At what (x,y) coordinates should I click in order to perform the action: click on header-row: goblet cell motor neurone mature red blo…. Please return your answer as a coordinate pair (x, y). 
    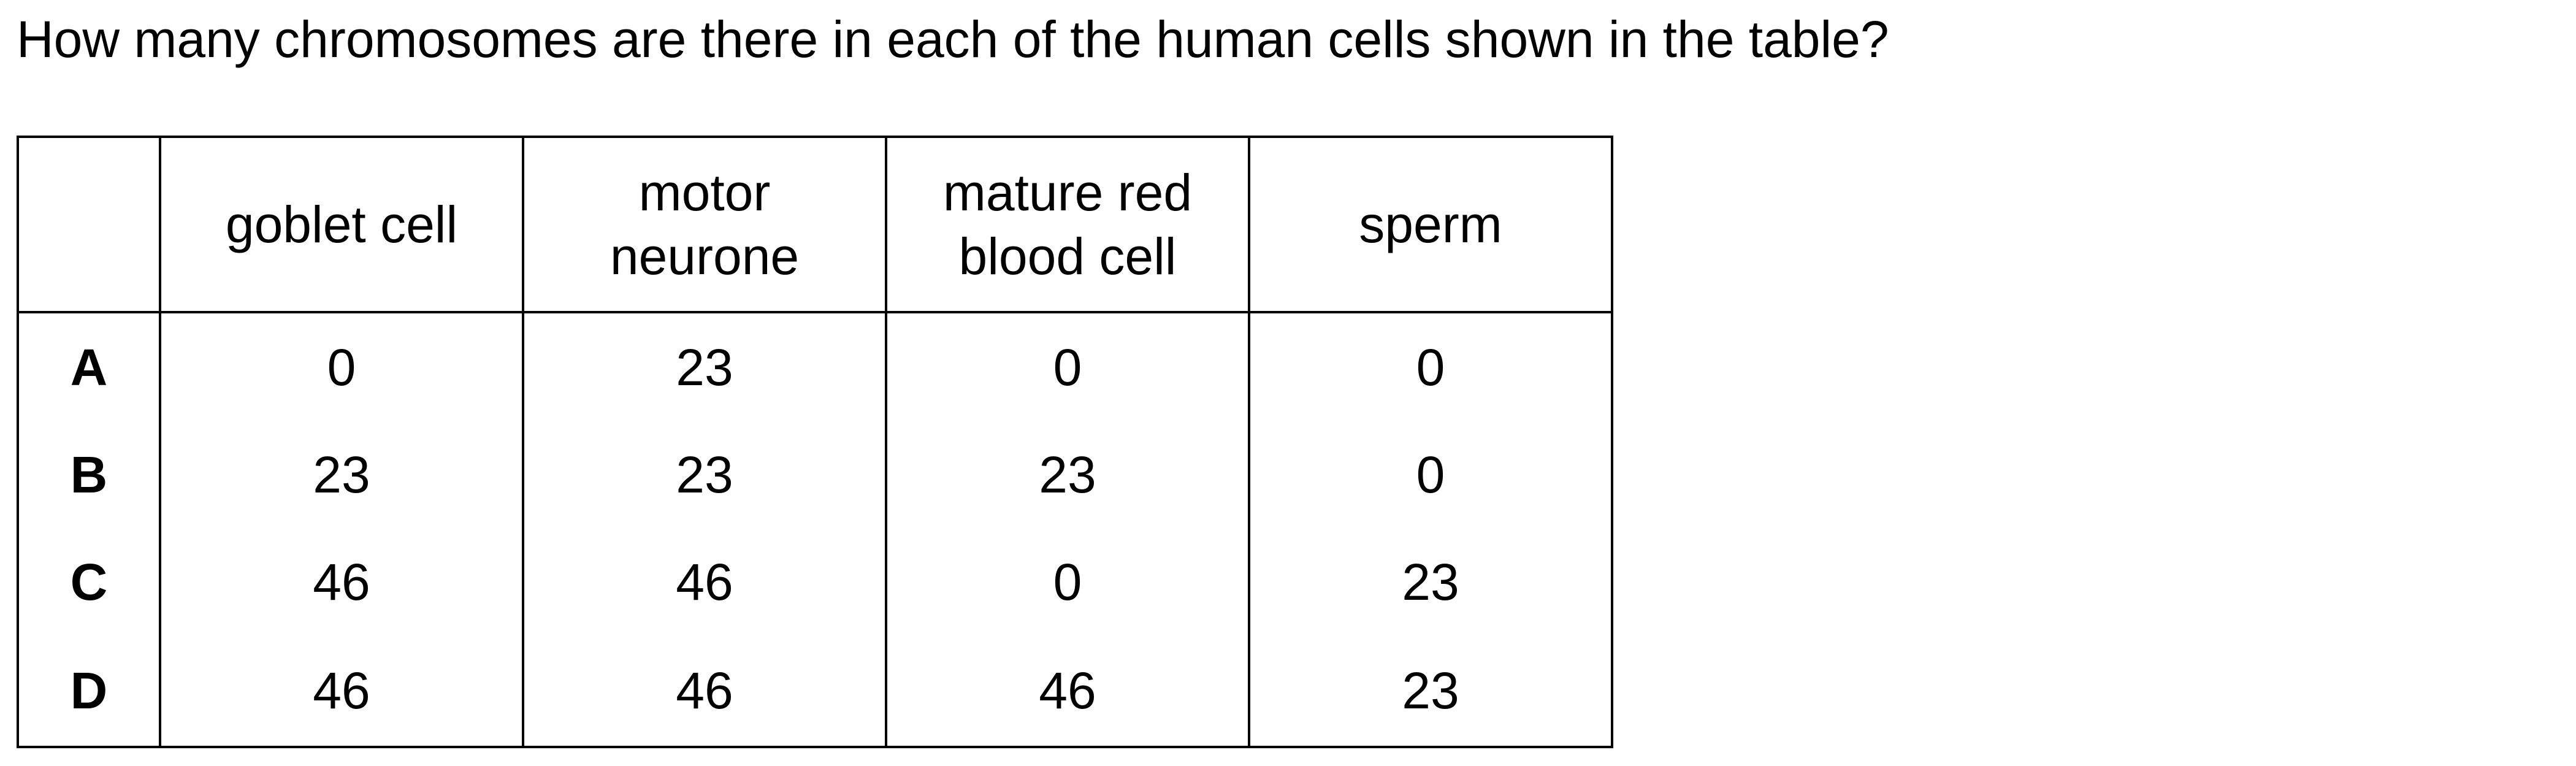
    Looking at the image, I should click on (815, 224).